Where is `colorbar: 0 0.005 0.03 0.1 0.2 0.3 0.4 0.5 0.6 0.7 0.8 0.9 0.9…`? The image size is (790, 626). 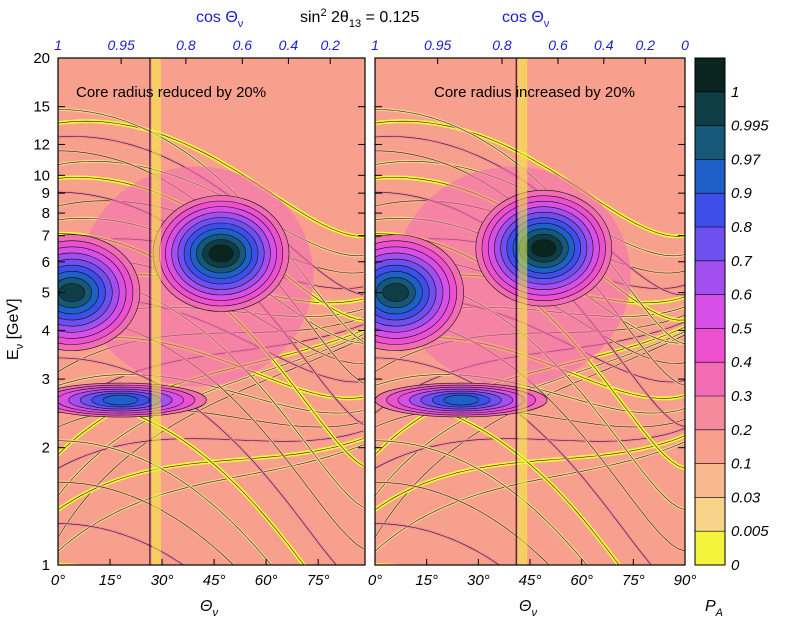 colorbar: 0 0.005 0.03 0.1 0.2 0.3 0.4 0.5 0.6 0.7 0.8 0.9 0.9… is located at coordinates (731, 315).